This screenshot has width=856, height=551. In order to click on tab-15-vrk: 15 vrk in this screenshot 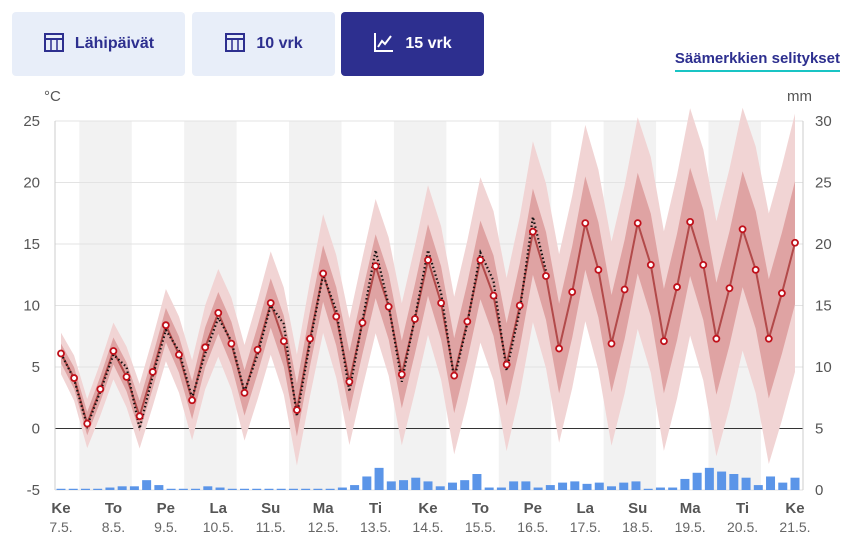, I will do `click(412, 44)`.